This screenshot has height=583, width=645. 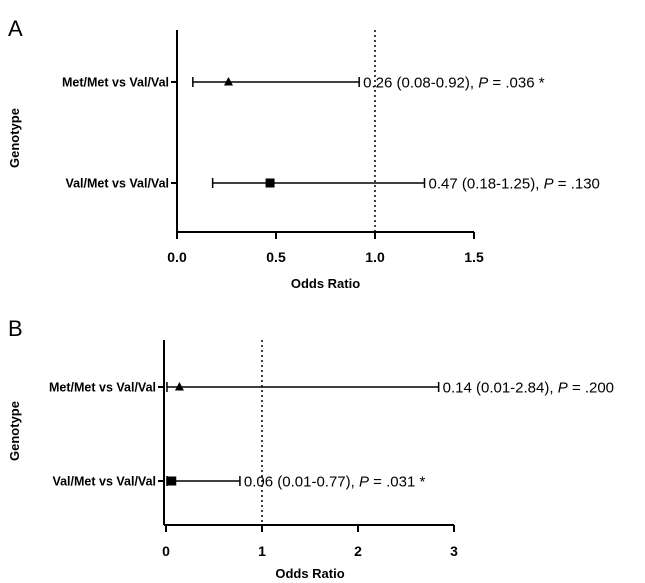 What do you see at coordinates (177, 257) in the screenshot?
I see `x-tick-label: 0.0` at bounding box center [177, 257].